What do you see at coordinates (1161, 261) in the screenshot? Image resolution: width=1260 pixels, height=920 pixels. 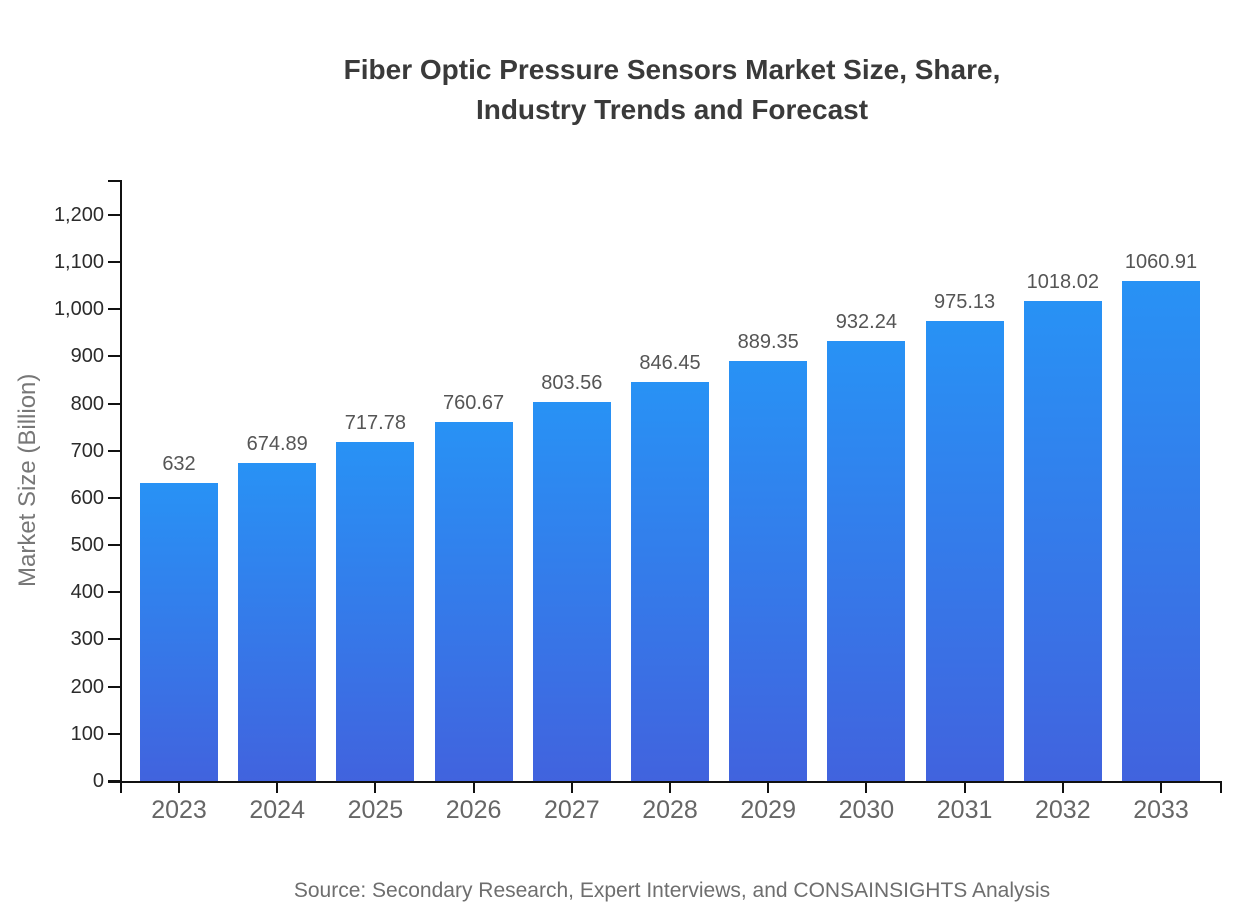 I see `bar-value-label: 1060.91` at bounding box center [1161, 261].